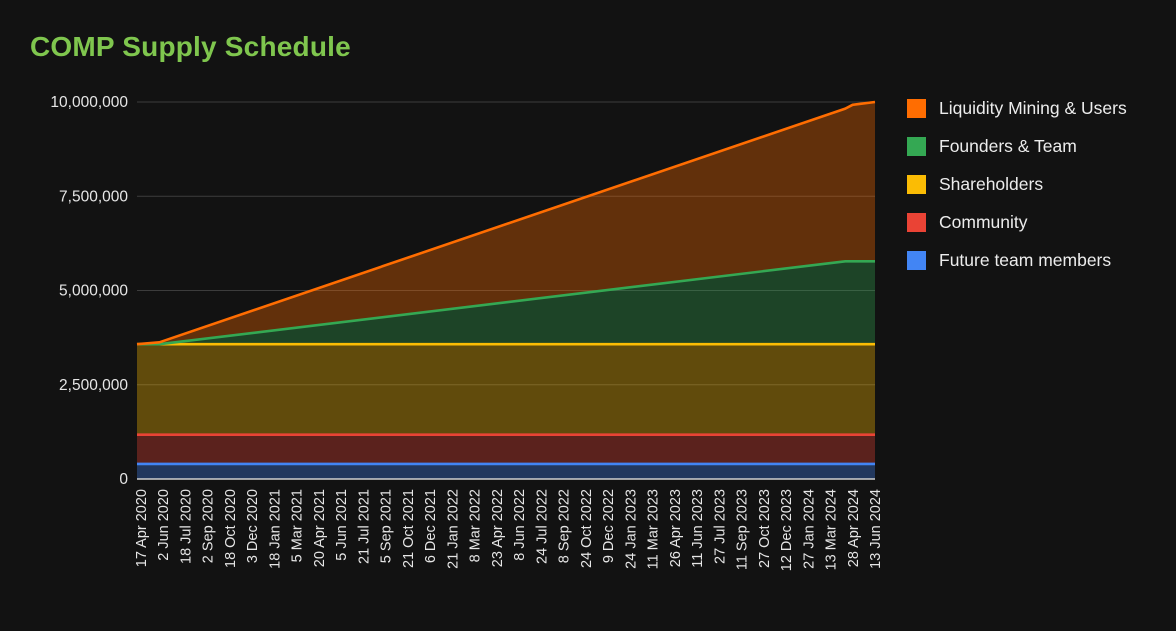 The height and width of the screenshot is (631, 1176). I want to click on x-tick-label: 5 Mar 2021, so click(298, 525).